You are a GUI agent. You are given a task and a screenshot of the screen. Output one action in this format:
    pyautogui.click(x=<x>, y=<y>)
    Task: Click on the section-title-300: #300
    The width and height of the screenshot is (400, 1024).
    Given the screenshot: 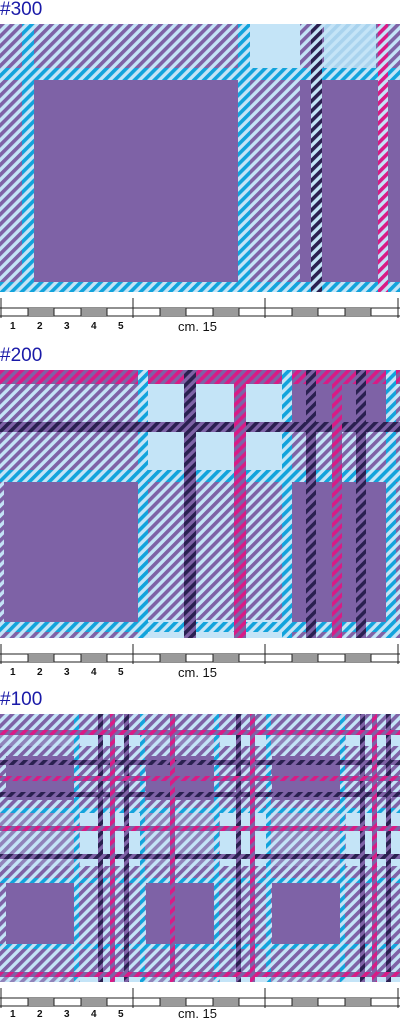 What is the action you would take?
    pyautogui.click(x=21, y=10)
    